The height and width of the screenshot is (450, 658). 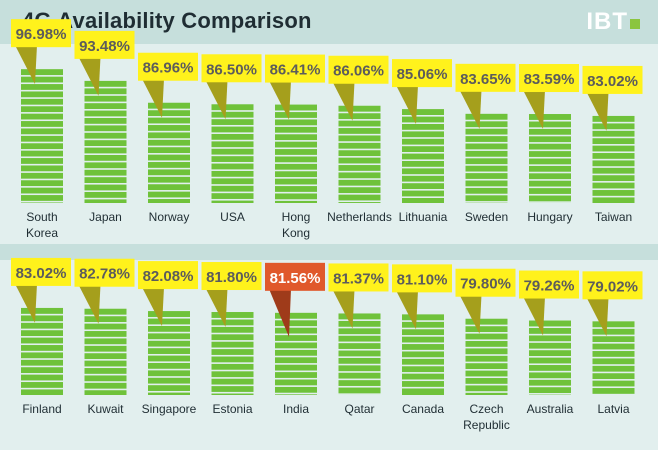 What do you see at coordinates (422, 279) in the screenshot?
I see `data-label: 81.10%` at bounding box center [422, 279].